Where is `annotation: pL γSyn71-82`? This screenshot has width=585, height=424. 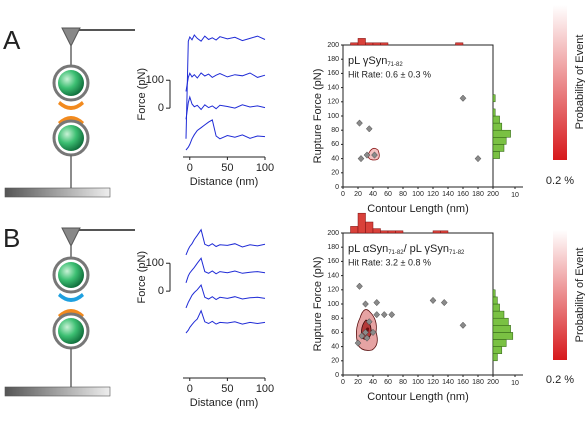
annotation: pL γSyn71-82 is located at coordinates (375, 61).